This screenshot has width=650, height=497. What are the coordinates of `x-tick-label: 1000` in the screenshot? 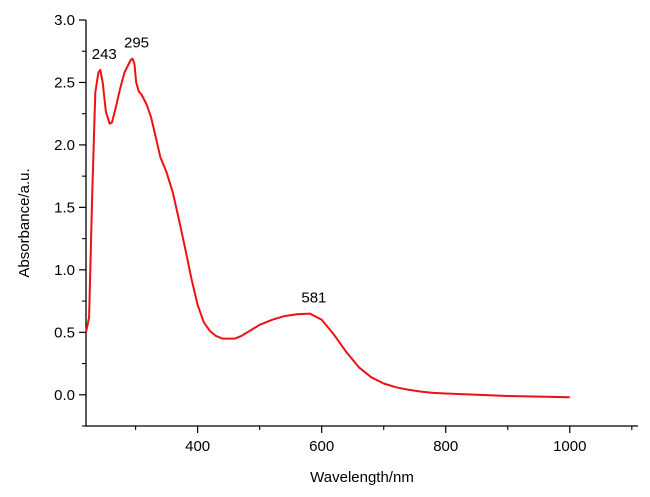 It's located at (569, 446).